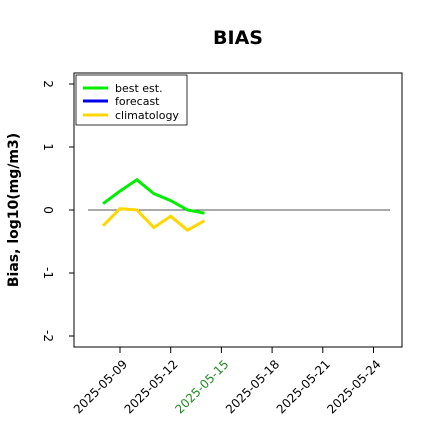  Describe the element at coordinates (48, 336) in the screenshot. I see `y-tick-label: -2` at that location.